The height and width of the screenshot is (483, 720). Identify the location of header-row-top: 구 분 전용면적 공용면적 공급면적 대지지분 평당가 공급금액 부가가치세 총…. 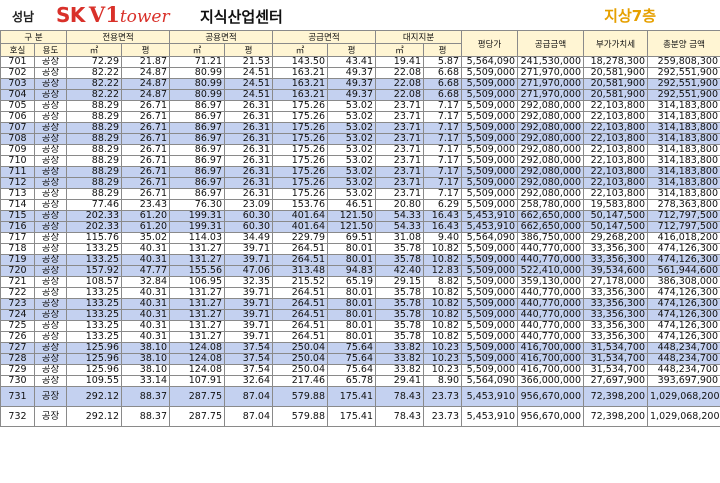
(360, 43).